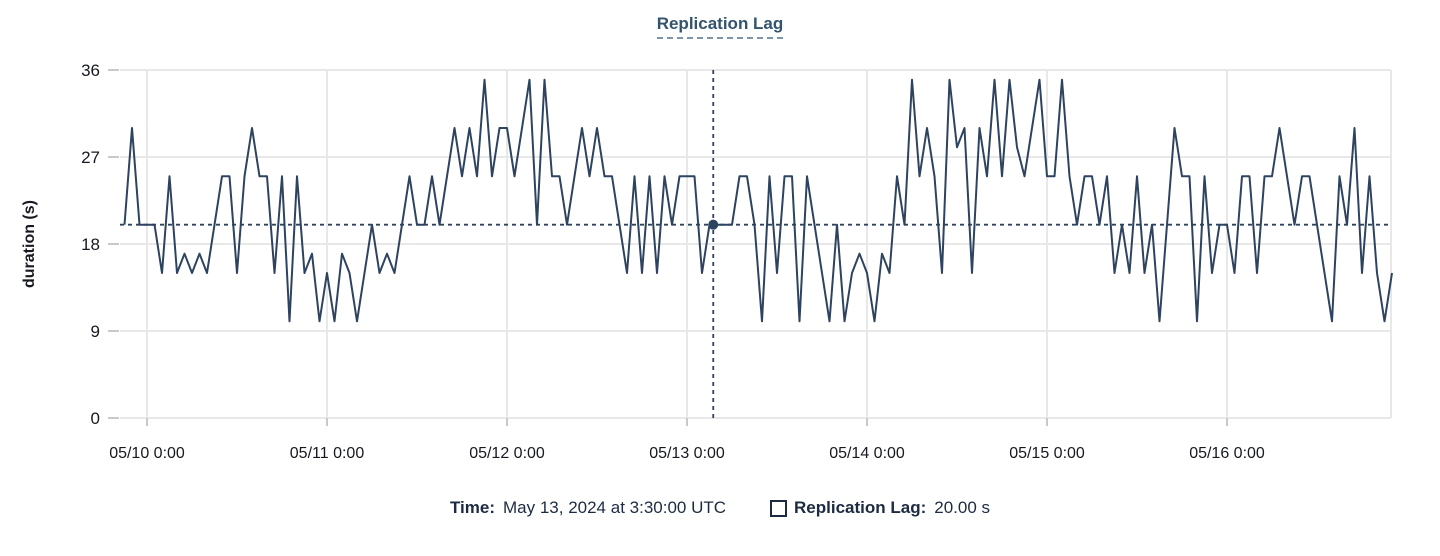 The image size is (1440, 556). Describe the element at coordinates (962, 507) in the screenshot. I see `tooltip-series-value: 20.00 s` at that location.